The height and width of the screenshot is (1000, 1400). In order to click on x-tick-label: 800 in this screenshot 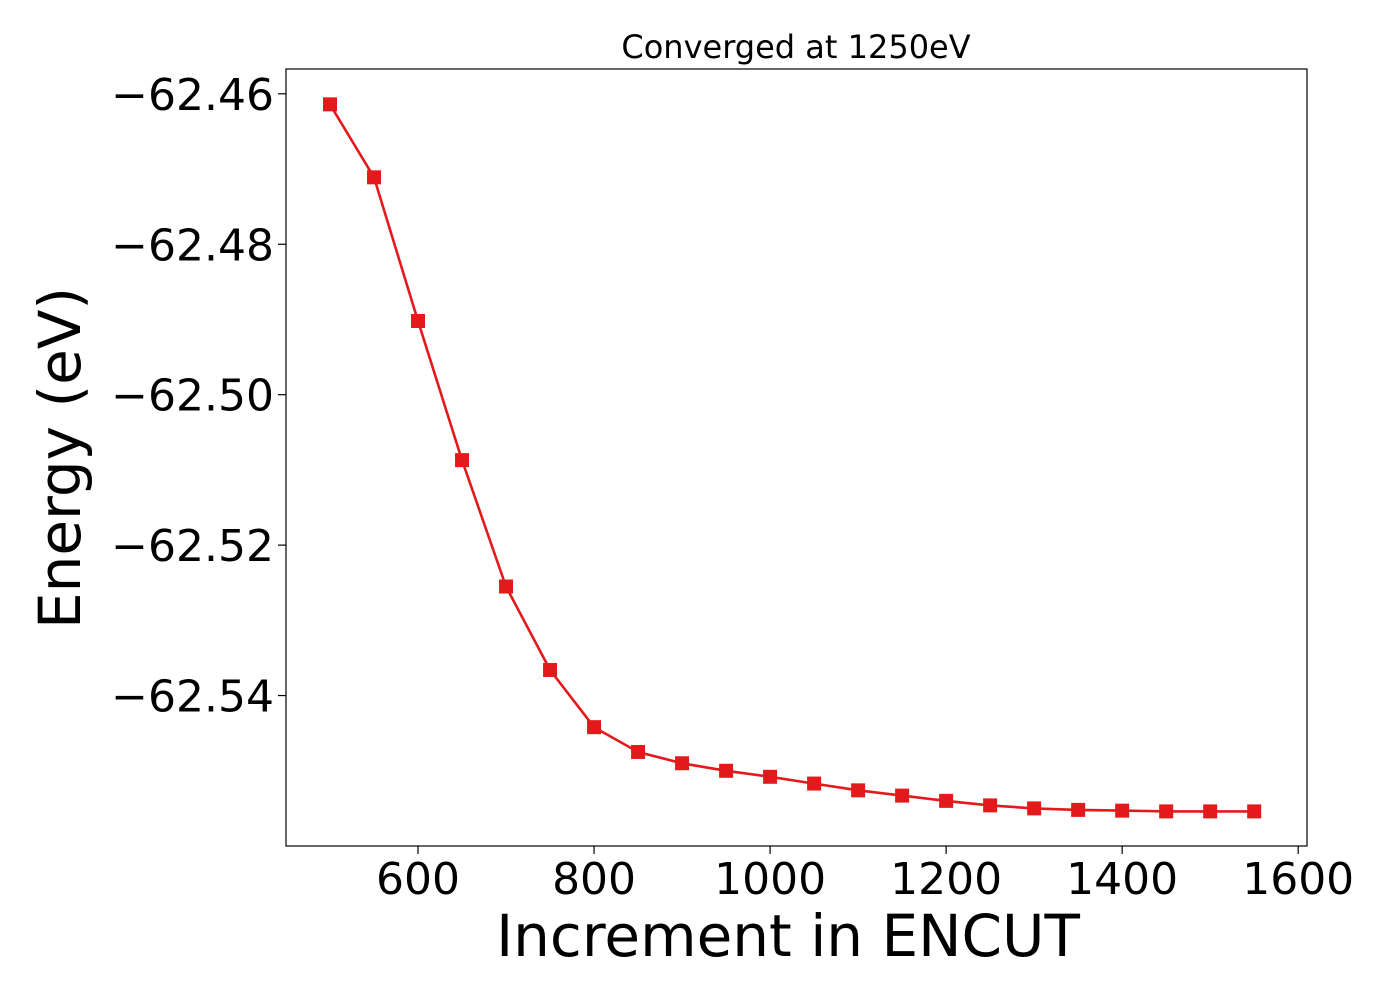, I will do `click(594, 879)`.